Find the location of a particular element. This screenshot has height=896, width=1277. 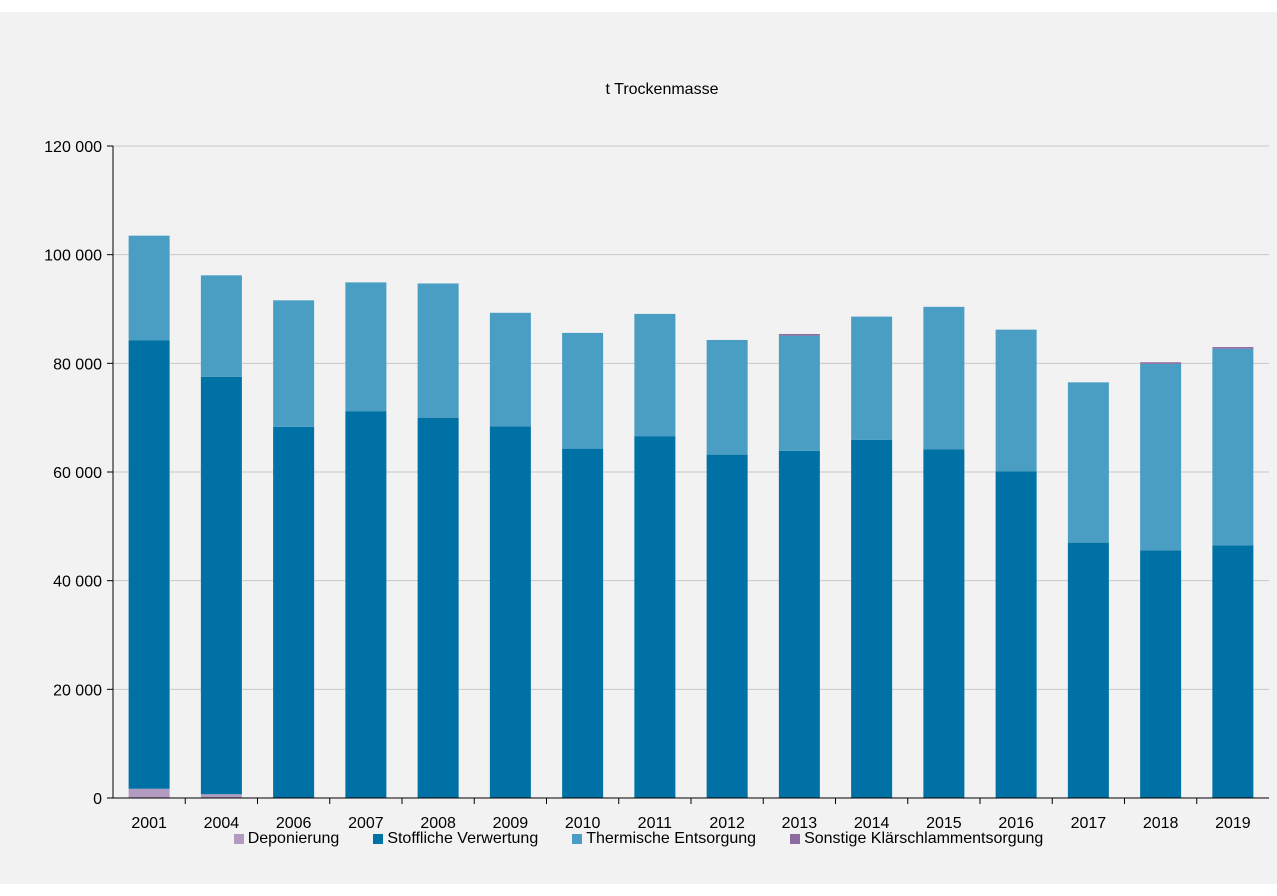

x-tick-label: 2014 is located at coordinates (872, 823).